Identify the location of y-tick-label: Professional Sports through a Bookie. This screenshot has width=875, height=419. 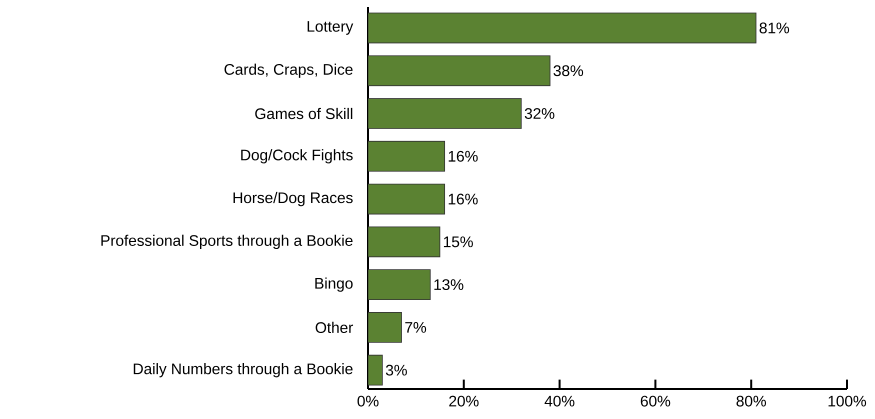
(227, 241).